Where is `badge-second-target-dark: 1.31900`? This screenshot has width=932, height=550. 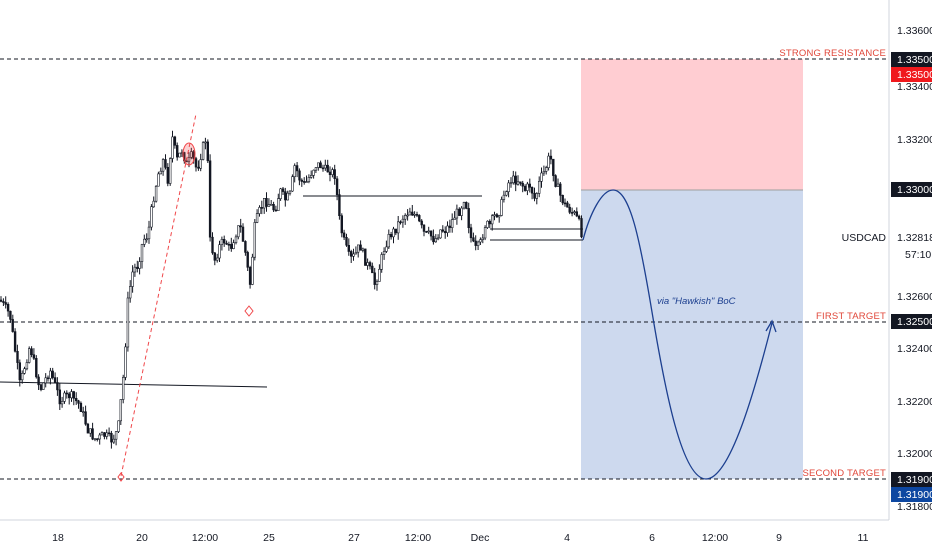
badge-second-target-dark: 1.31900 is located at coordinates (911, 479).